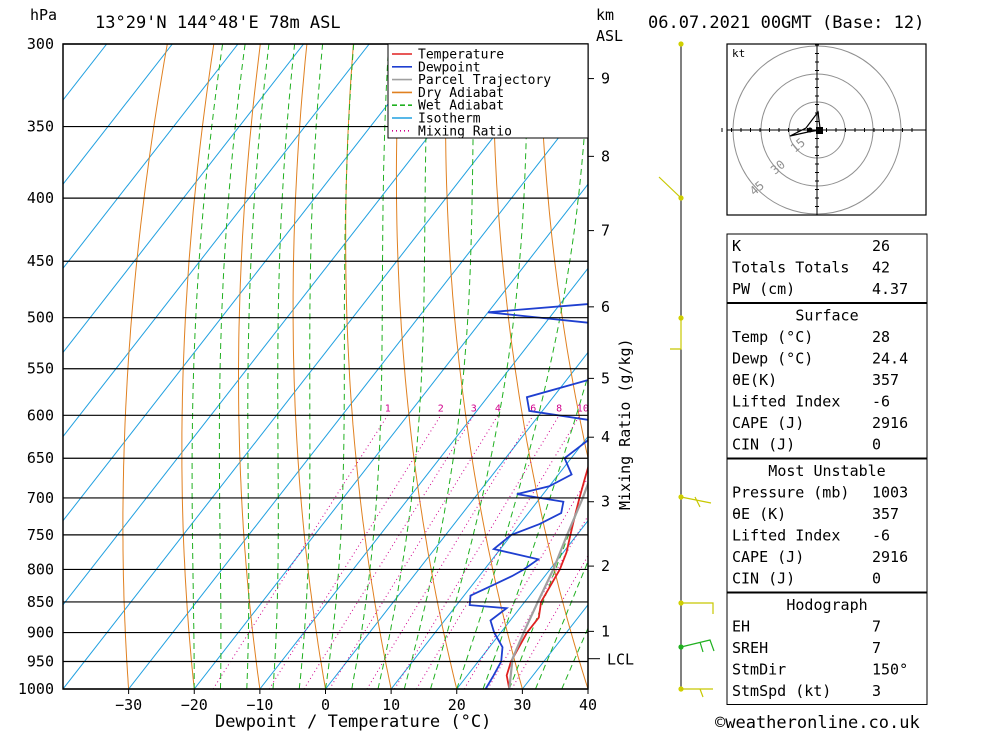  What do you see at coordinates (786, 536) in the screenshot?
I see `most-unstable-row-label: Lifted Index` at bounding box center [786, 536].